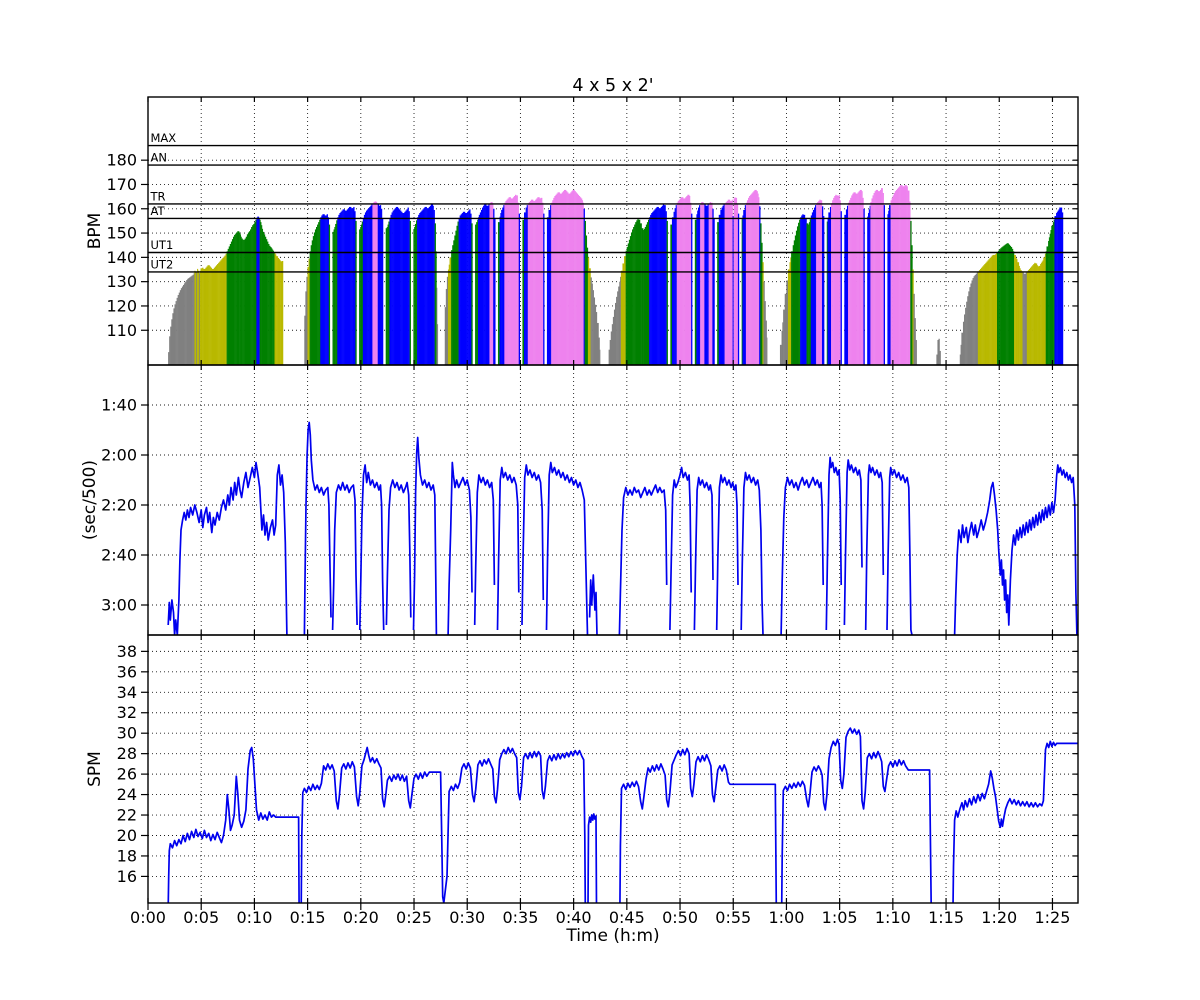 This screenshot has height=1000, width=1200. What do you see at coordinates (90, 500) in the screenshot?
I see `y-axis-label-pace: (sec/500)` at bounding box center [90, 500].